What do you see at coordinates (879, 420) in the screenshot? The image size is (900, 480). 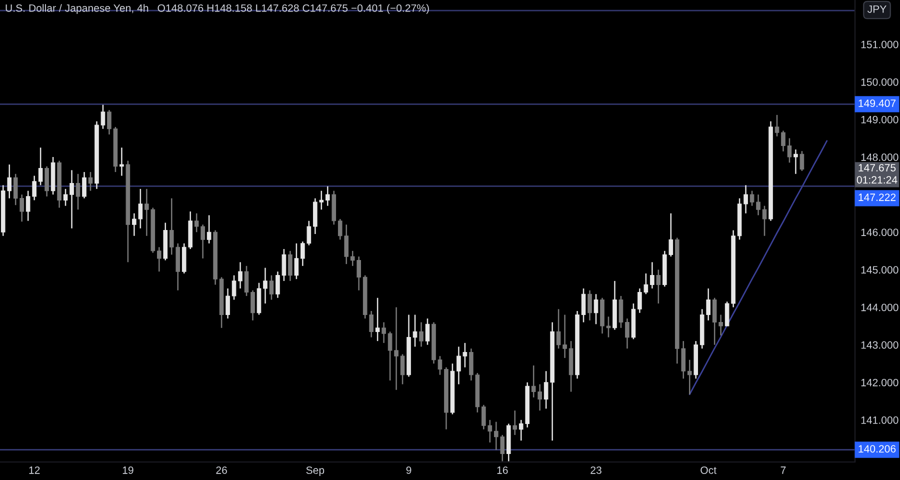 I see `y-tick-label: 141.000` at bounding box center [879, 420].